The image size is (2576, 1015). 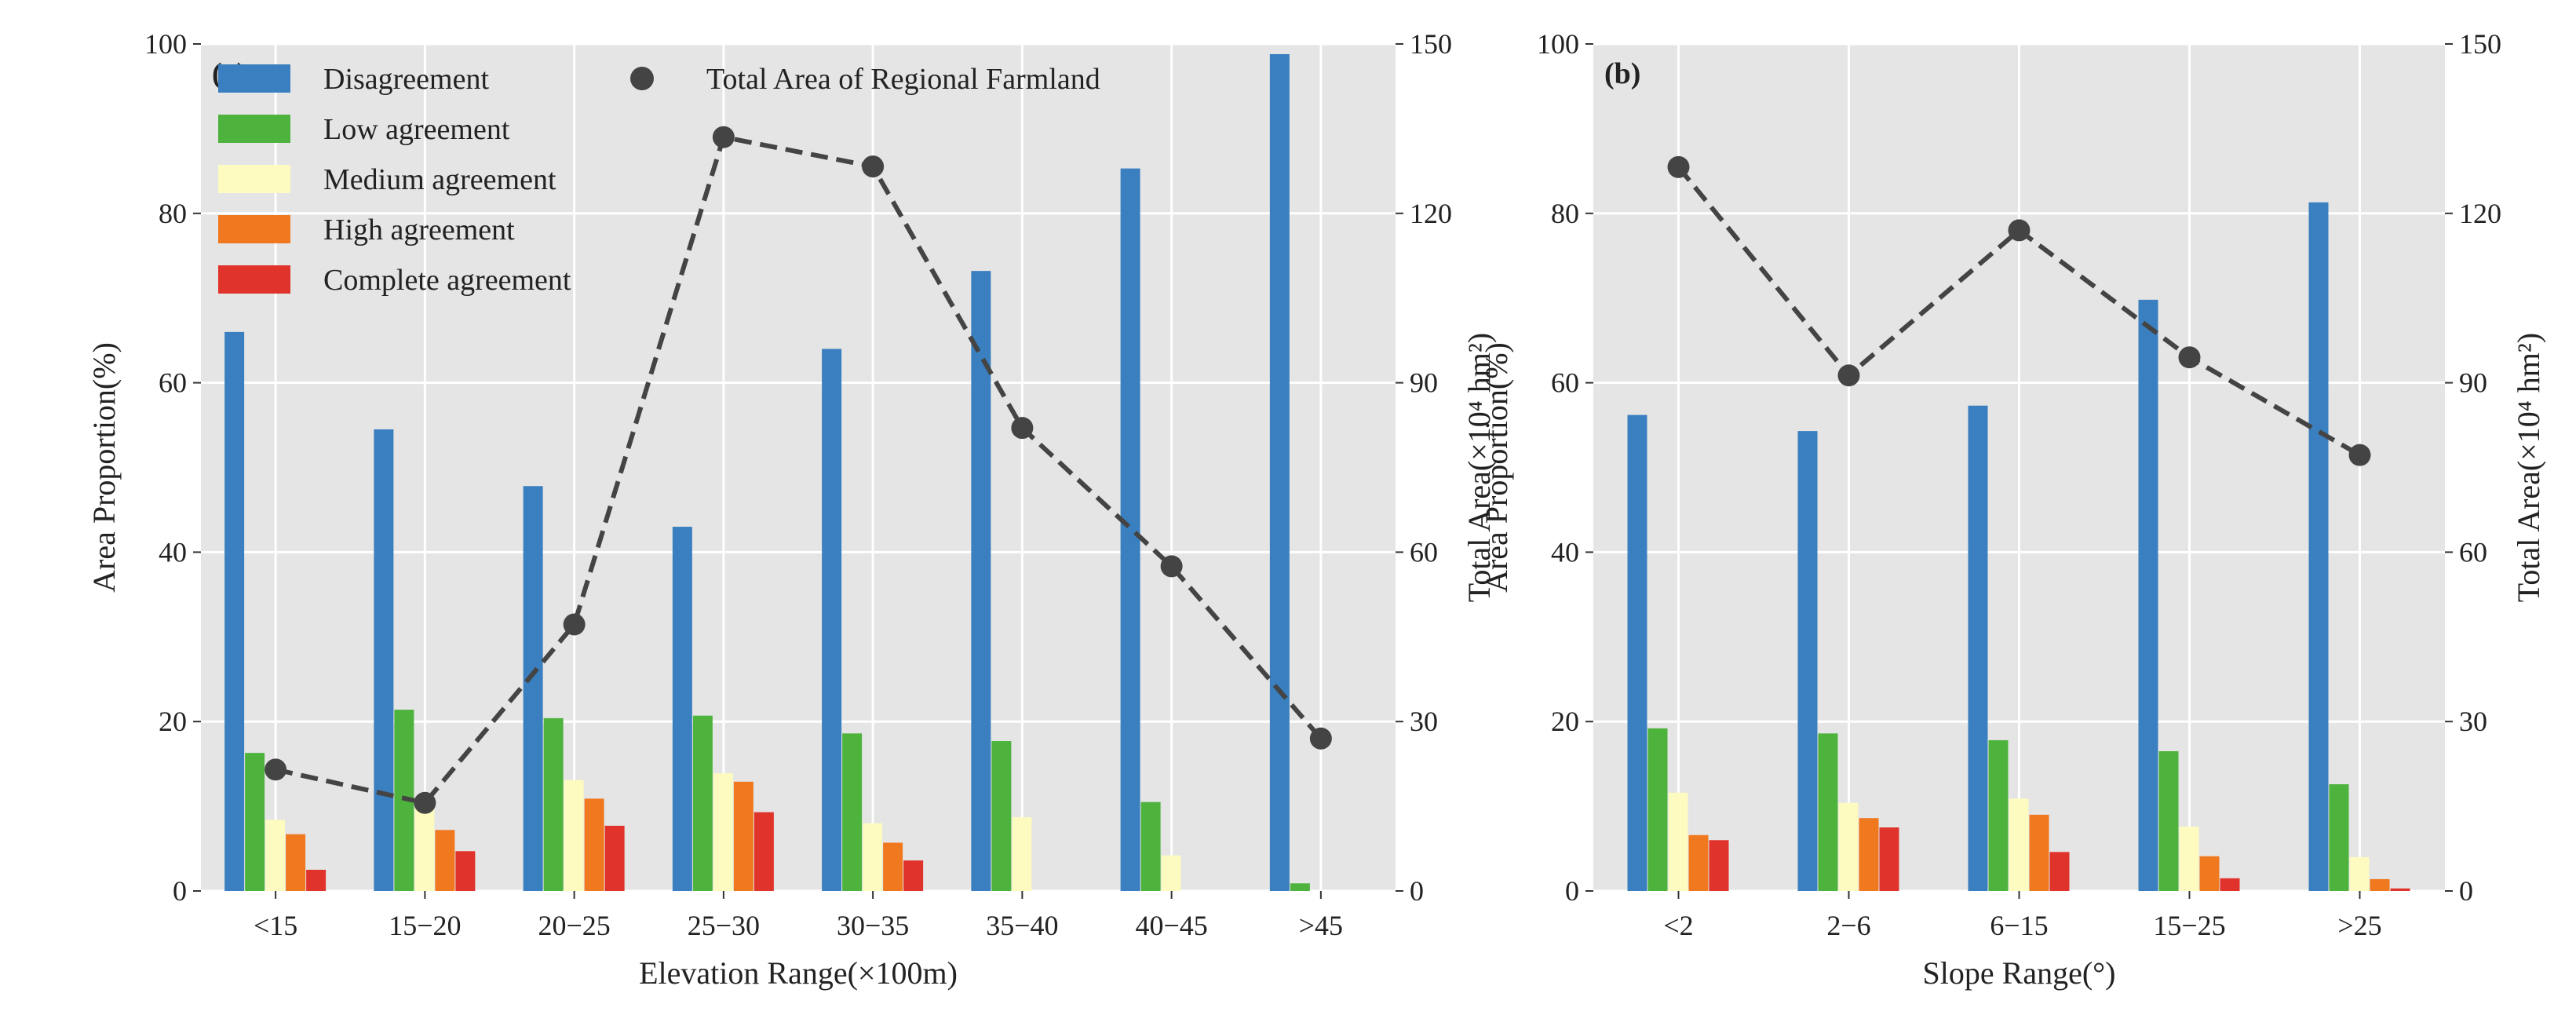 What do you see at coordinates (724, 926) in the screenshot?
I see `x-tick-label: 25−30` at bounding box center [724, 926].